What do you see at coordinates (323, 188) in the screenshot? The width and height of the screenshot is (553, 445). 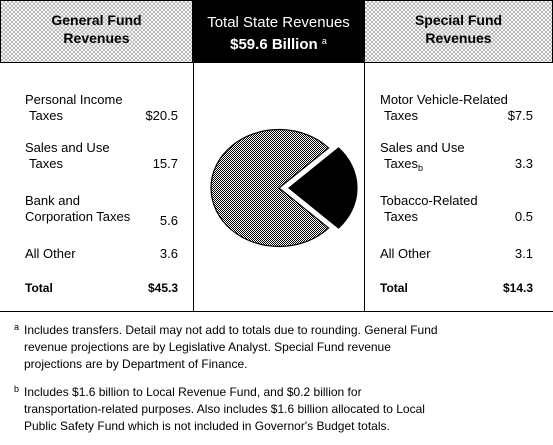 I see `pie-slice-special-fund` at bounding box center [323, 188].